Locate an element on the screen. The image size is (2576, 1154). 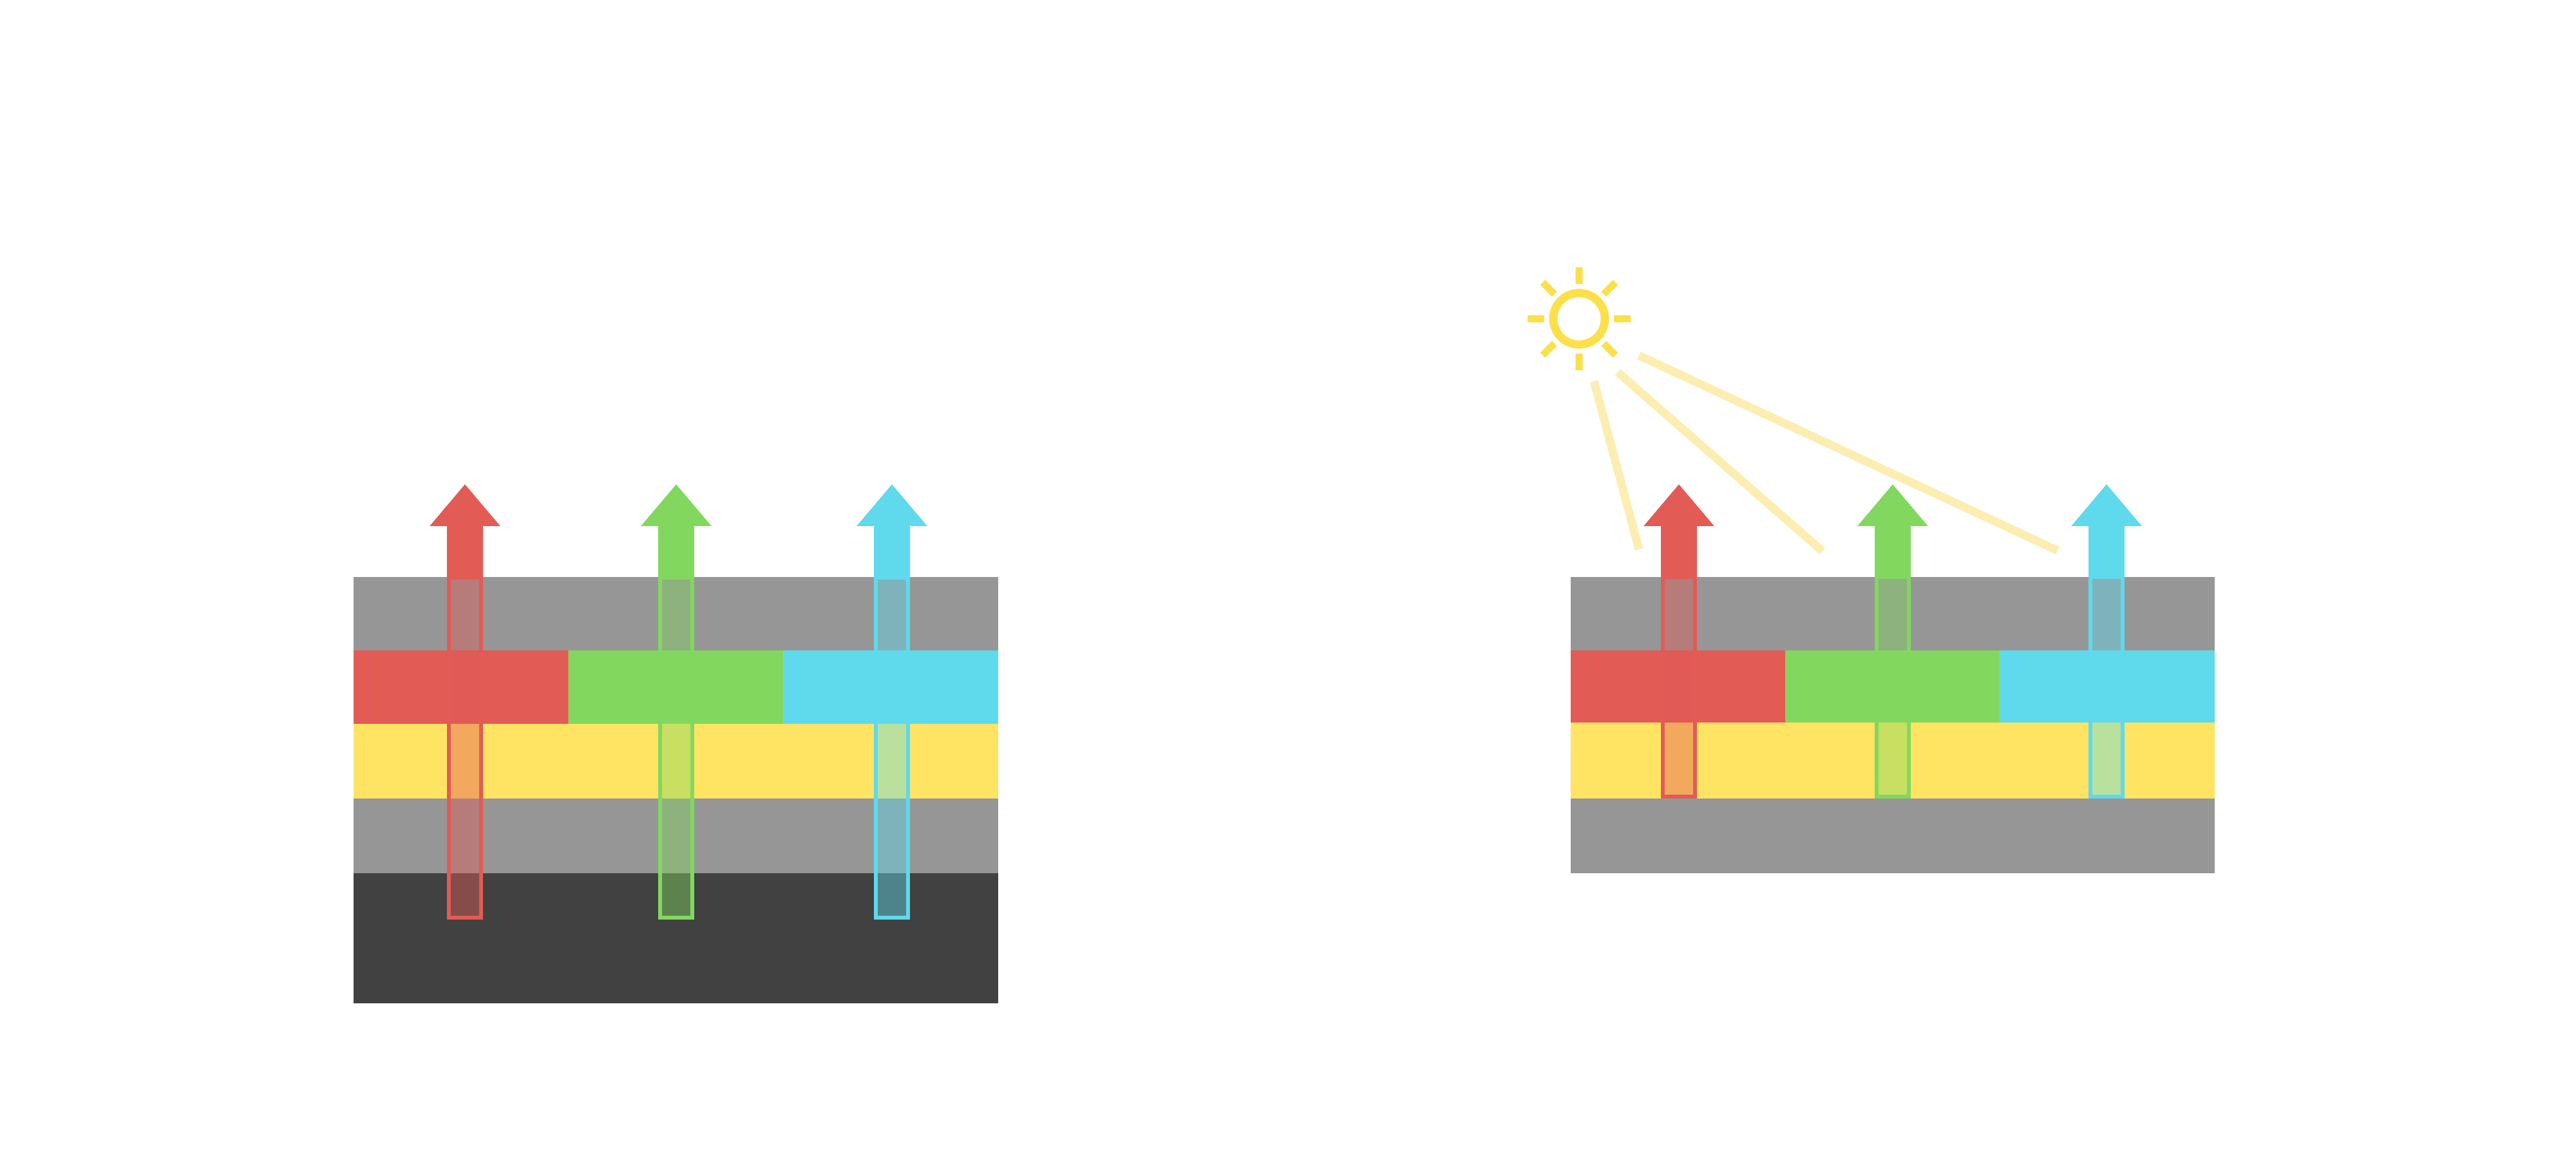
reflective-display-stack is located at coordinates (1871, 570).